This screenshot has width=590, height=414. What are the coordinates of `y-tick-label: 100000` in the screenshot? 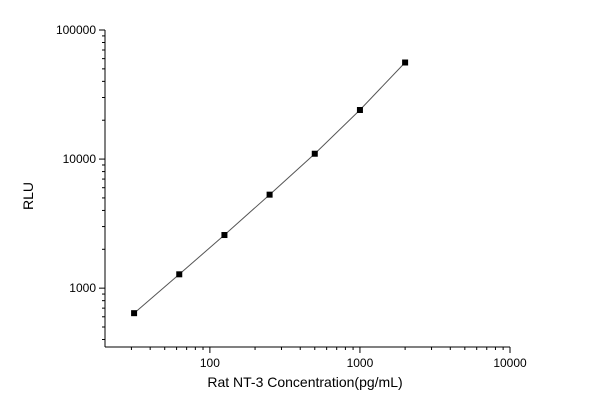 It's located at (76, 30).